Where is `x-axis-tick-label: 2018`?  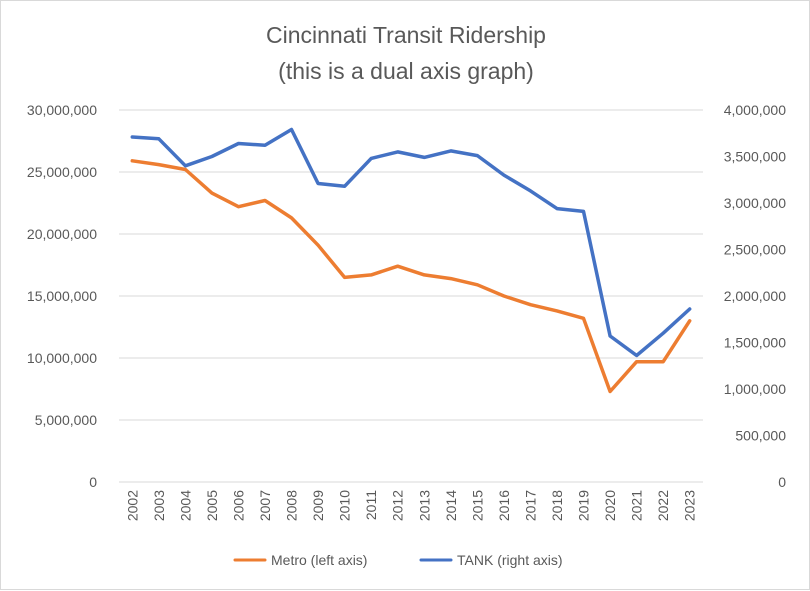
x-axis-tick-label: 2018 is located at coordinates (557, 505).